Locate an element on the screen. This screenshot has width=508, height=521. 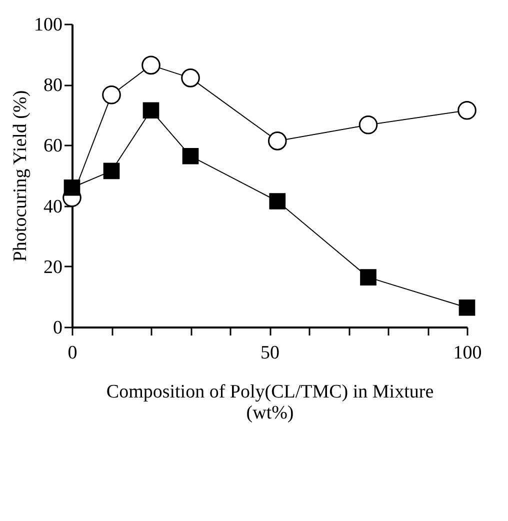
x-tick-label: 50 is located at coordinates (270, 353).